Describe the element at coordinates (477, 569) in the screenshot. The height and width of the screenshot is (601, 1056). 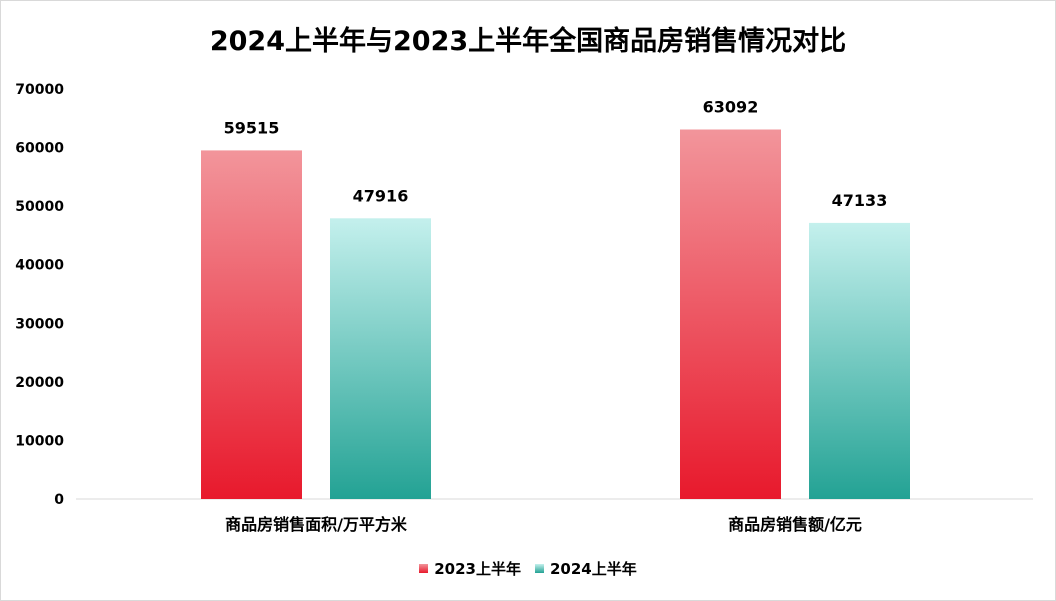
I see `legend-label: 2023上半年` at that location.